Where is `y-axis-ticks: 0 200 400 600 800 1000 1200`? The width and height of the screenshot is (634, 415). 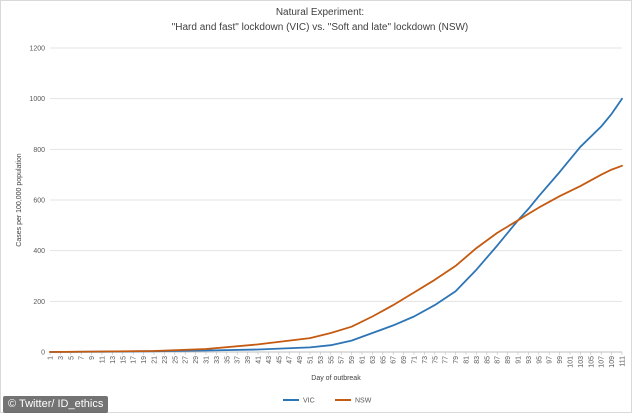 y-axis-ticks: 0 200 400 600 800 1000 1200 is located at coordinates (37, 201).